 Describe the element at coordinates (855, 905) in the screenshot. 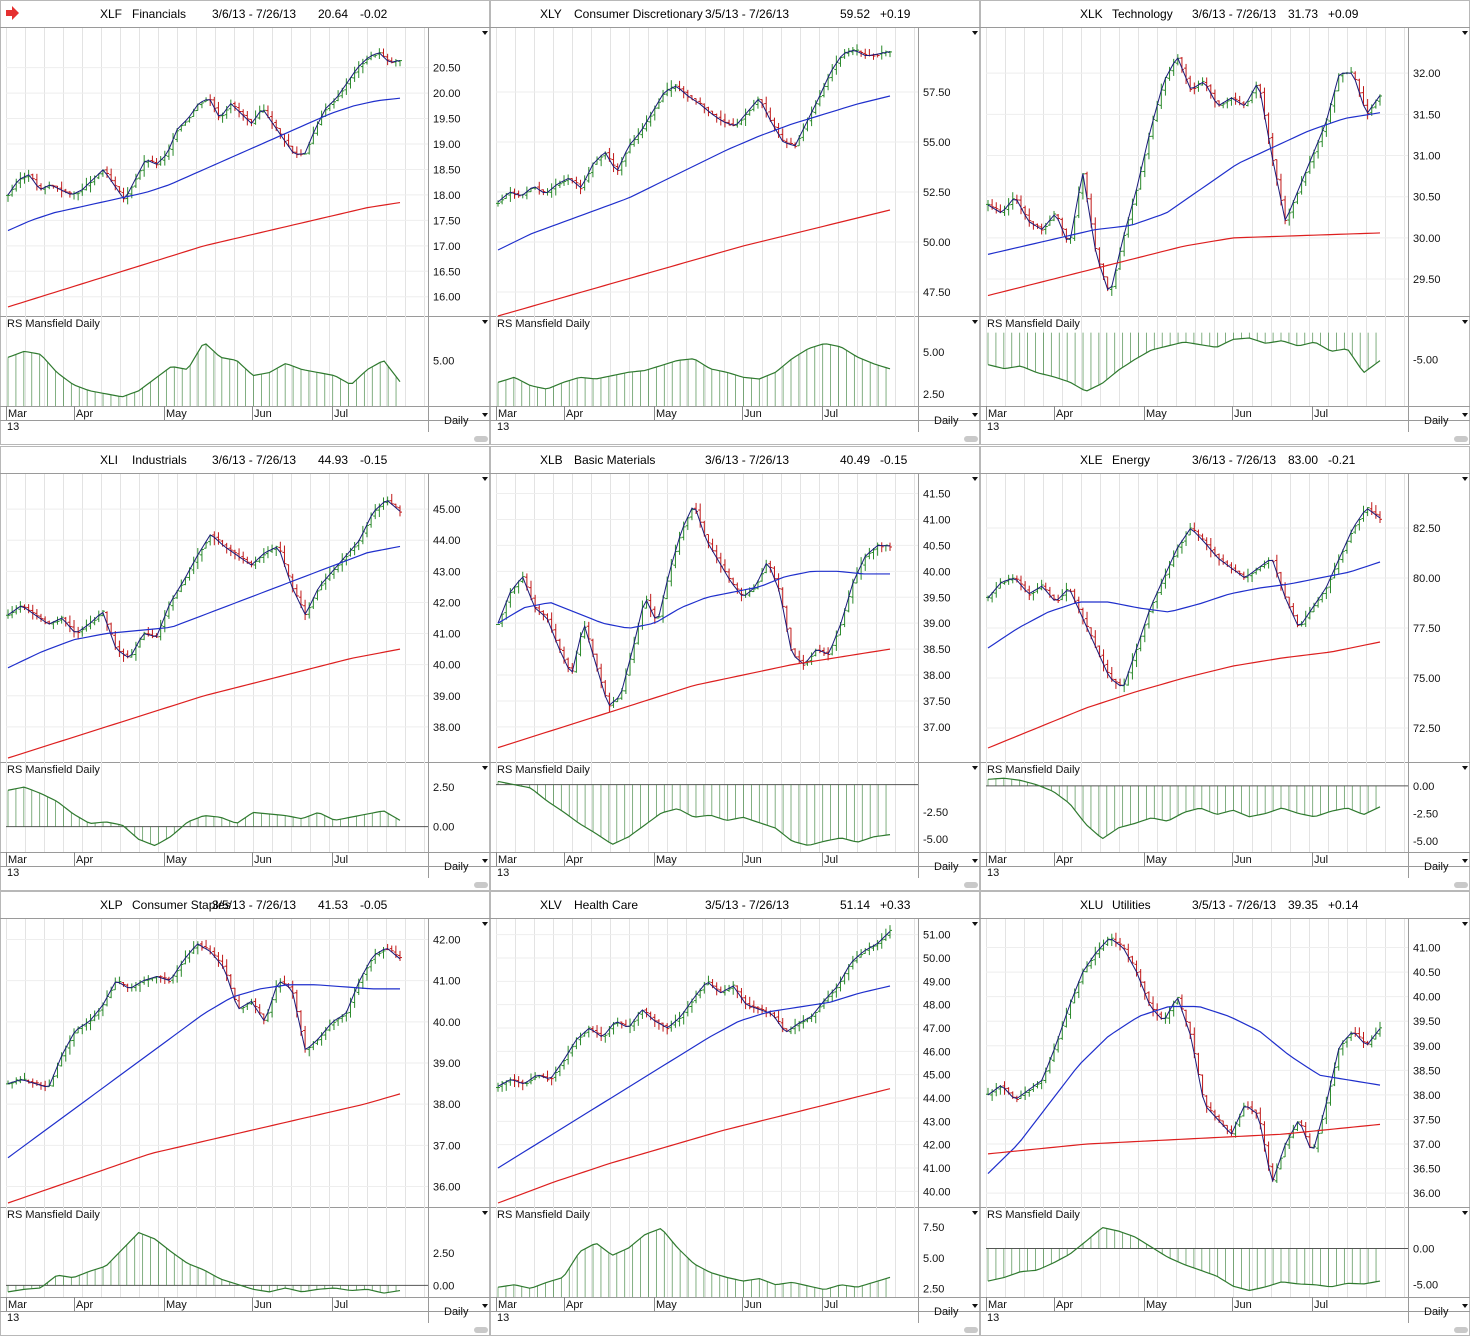

I see `title-last: 51.14` at that location.